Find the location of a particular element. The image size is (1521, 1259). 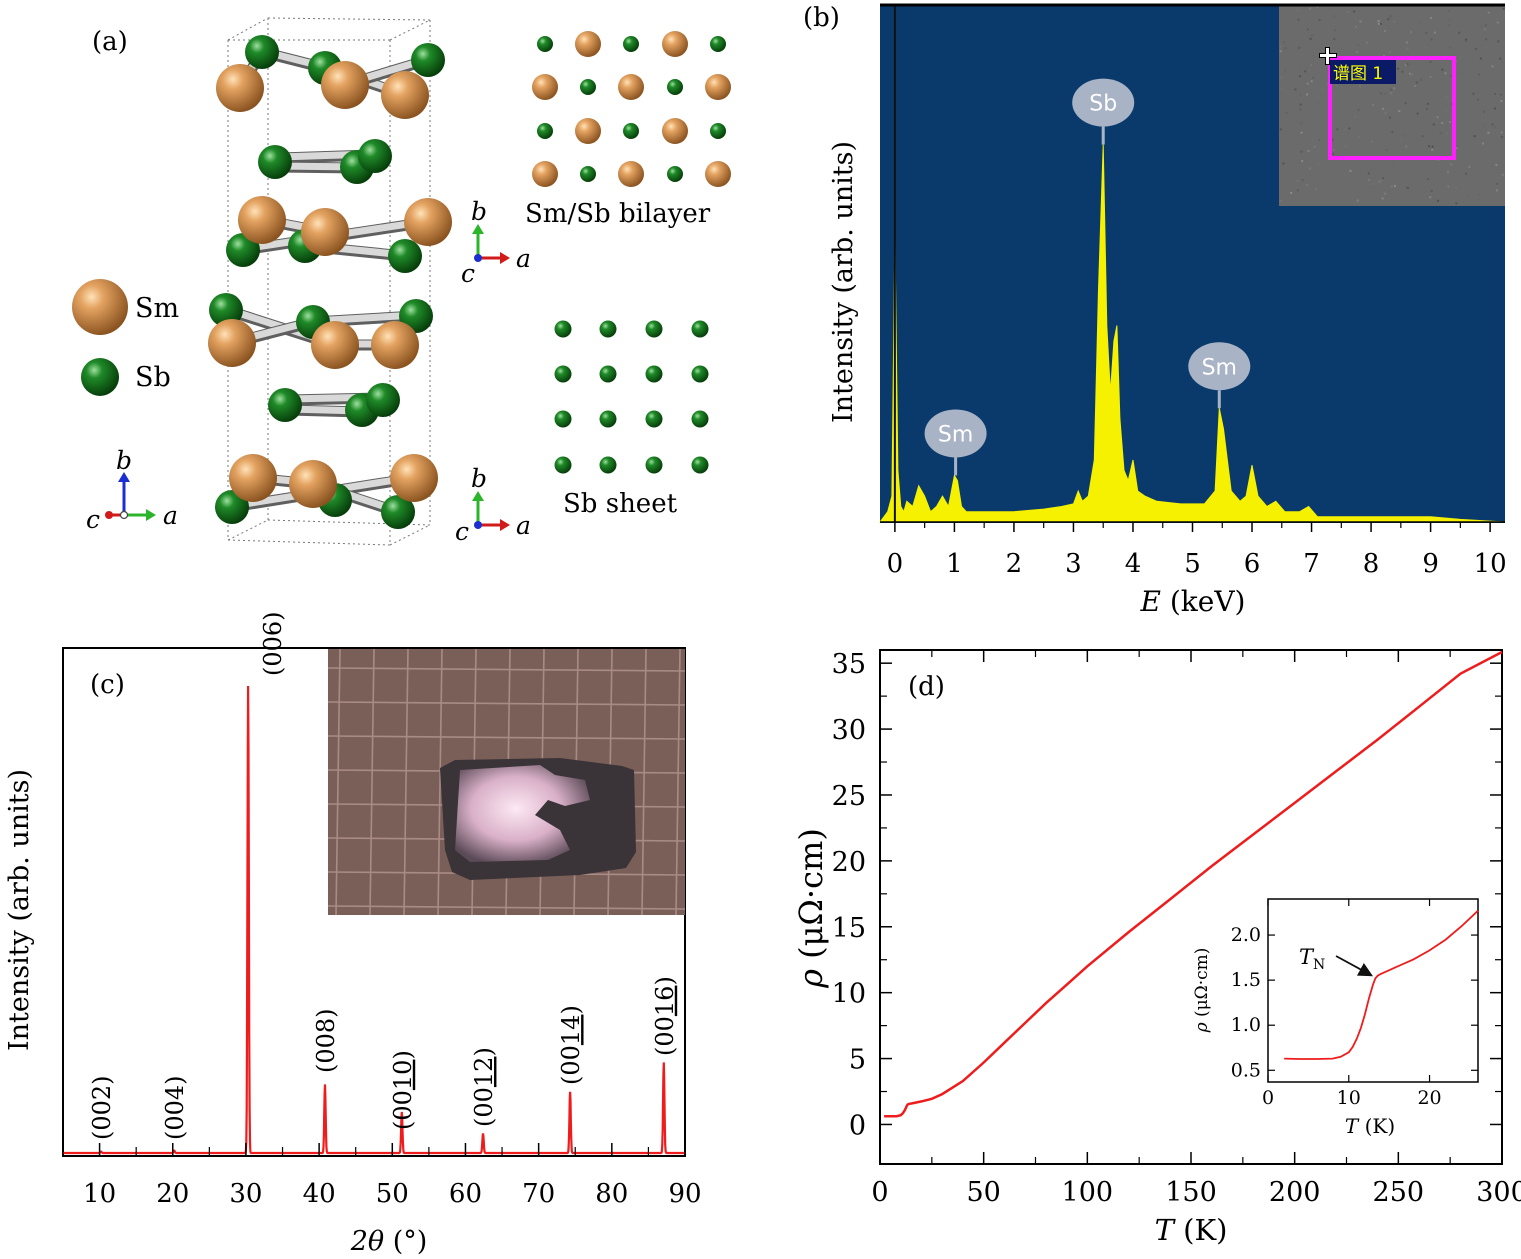

xrd-x-axis-label: 2θ (°) is located at coordinates (389, 1241).